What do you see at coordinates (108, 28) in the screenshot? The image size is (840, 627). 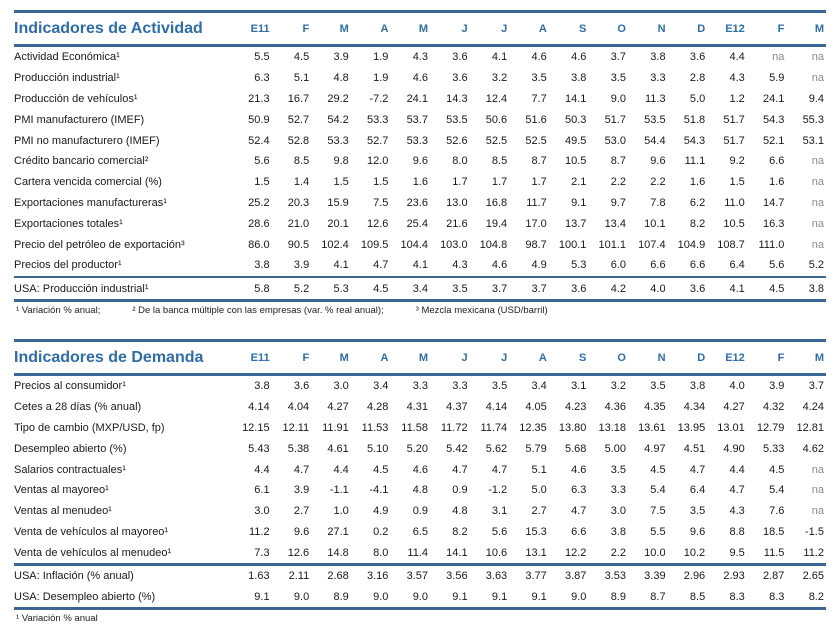 I see `table-title: Indicadores de Actividad` at bounding box center [108, 28].